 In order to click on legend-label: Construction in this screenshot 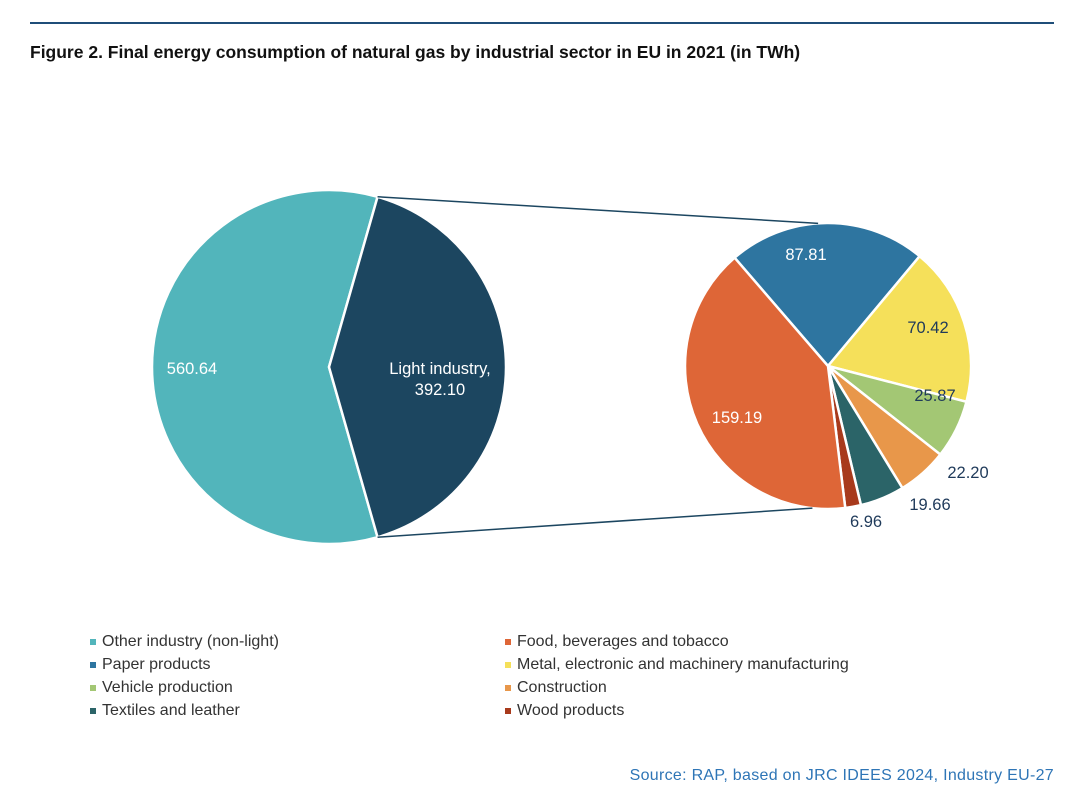, I will do `click(562, 687)`.